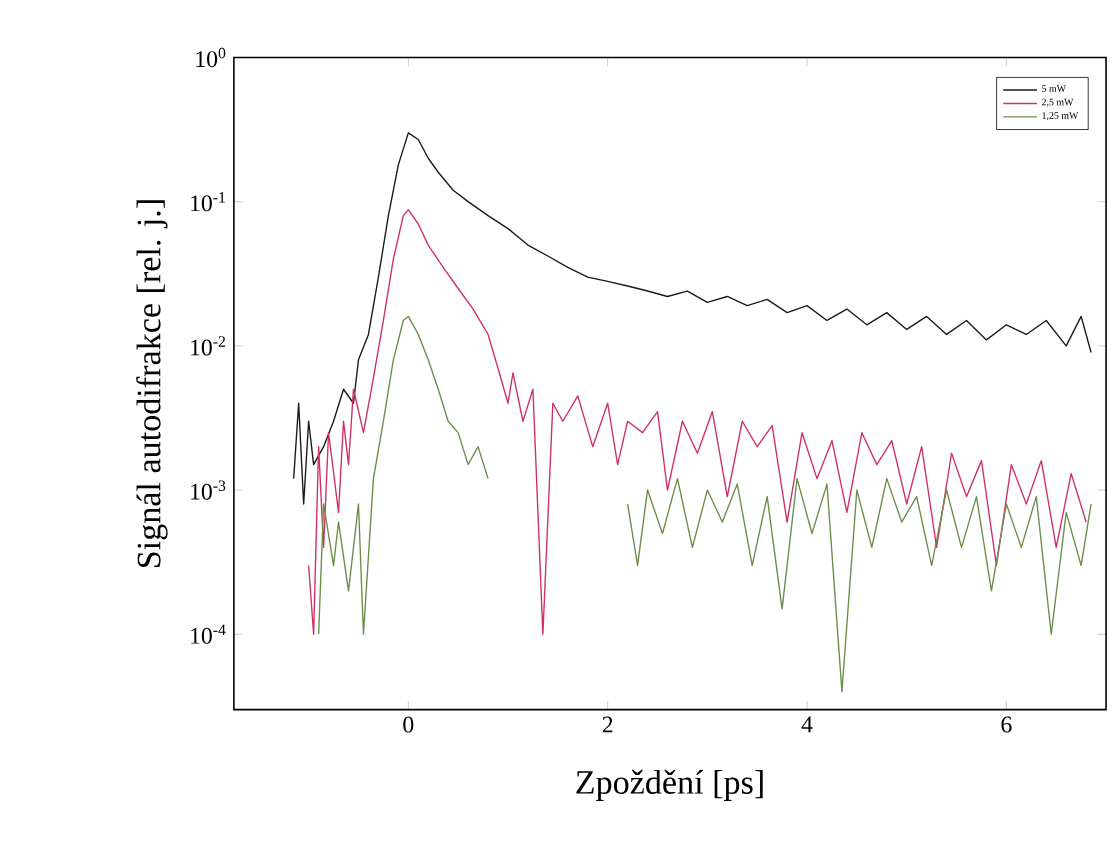 The height and width of the screenshot is (866, 1112). I want to click on x-tick-label: 2, so click(607, 724).